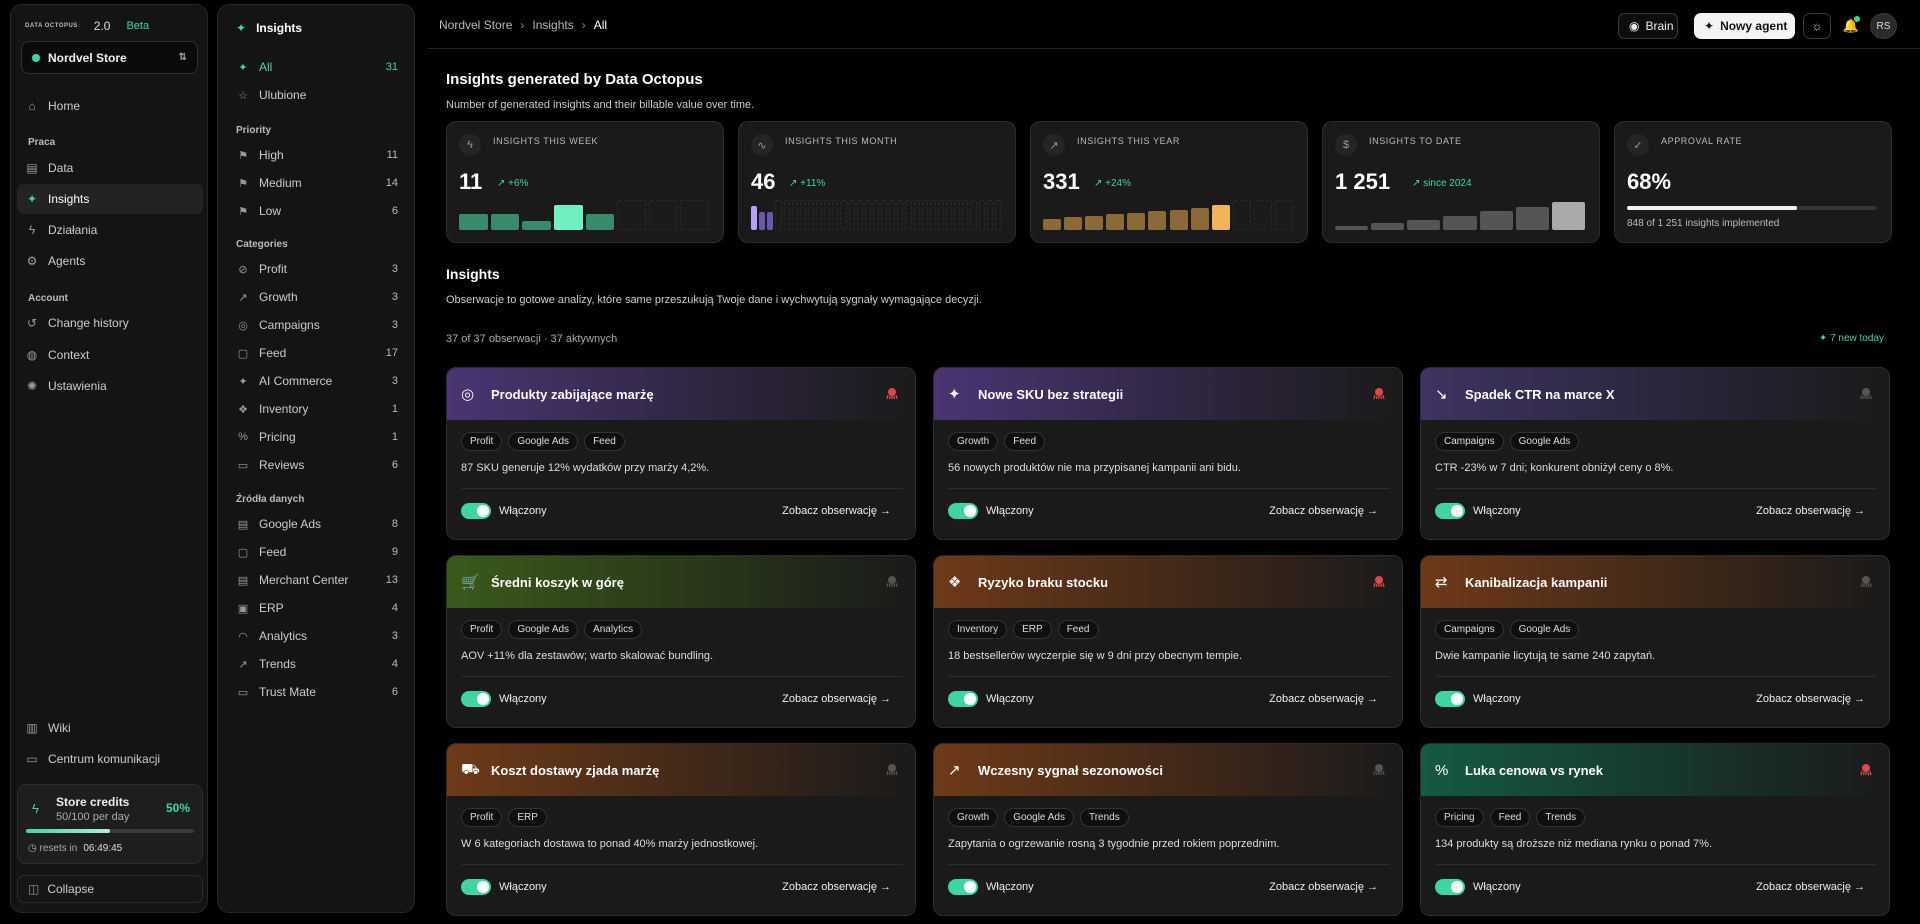 The image size is (1920, 924). What do you see at coordinates (1817, 26) in the screenshot?
I see `theme-toggle: ☼` at bounding box center [1817, 26].